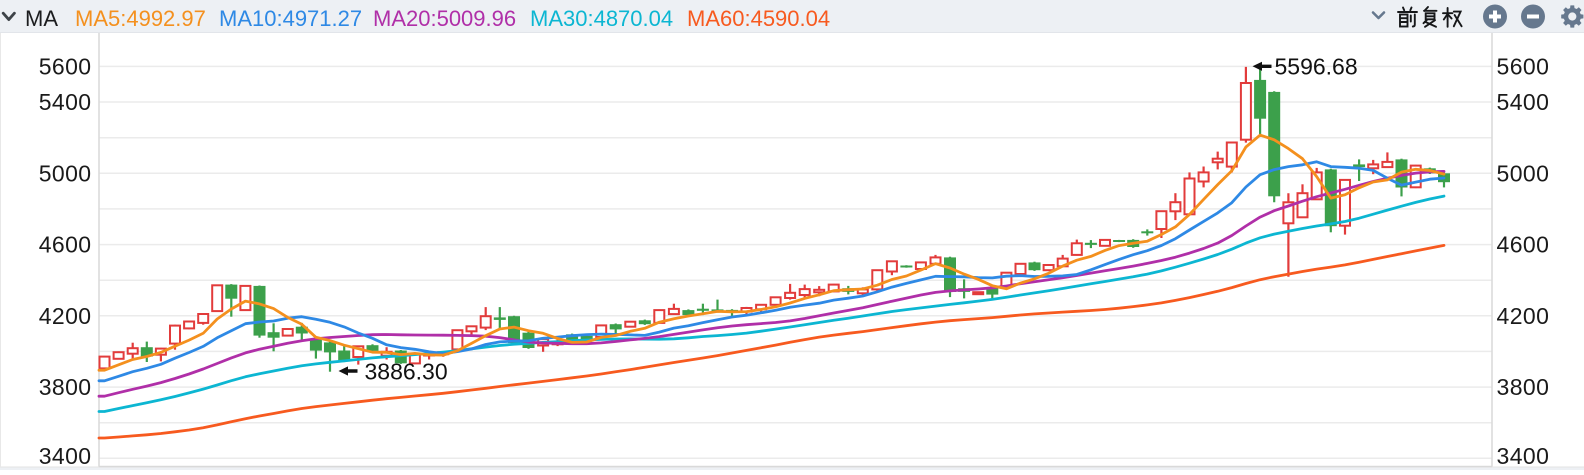  What do you see at coordinates (1316, 67) in the screenshot?
I see `svg-text: 5596.68` at bounding box center [1316, 67].